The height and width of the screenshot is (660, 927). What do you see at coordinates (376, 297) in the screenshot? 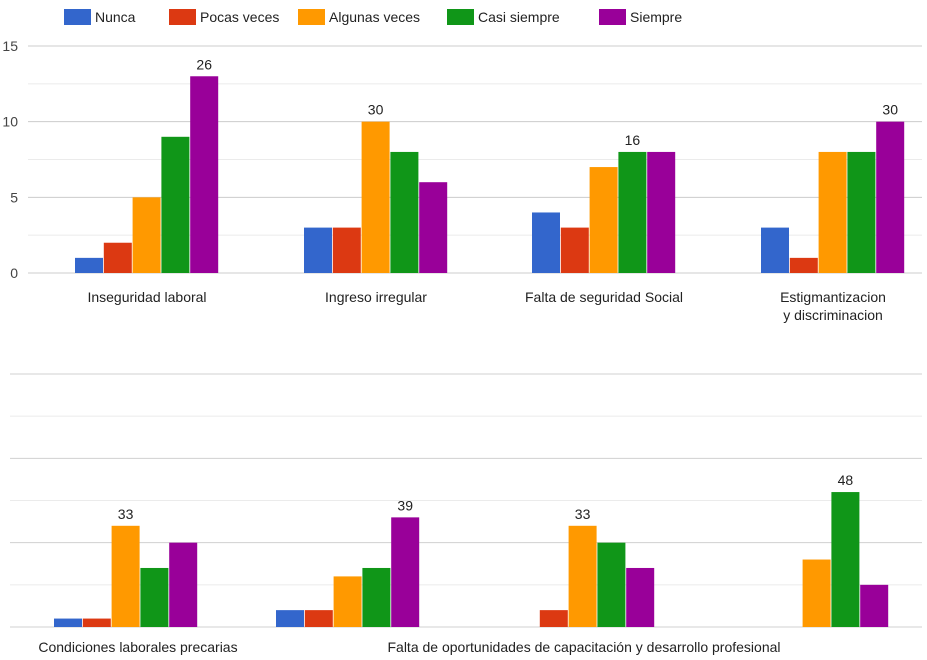
I see `category-label: Ingreso irregular` at bounding box center [376, 297].